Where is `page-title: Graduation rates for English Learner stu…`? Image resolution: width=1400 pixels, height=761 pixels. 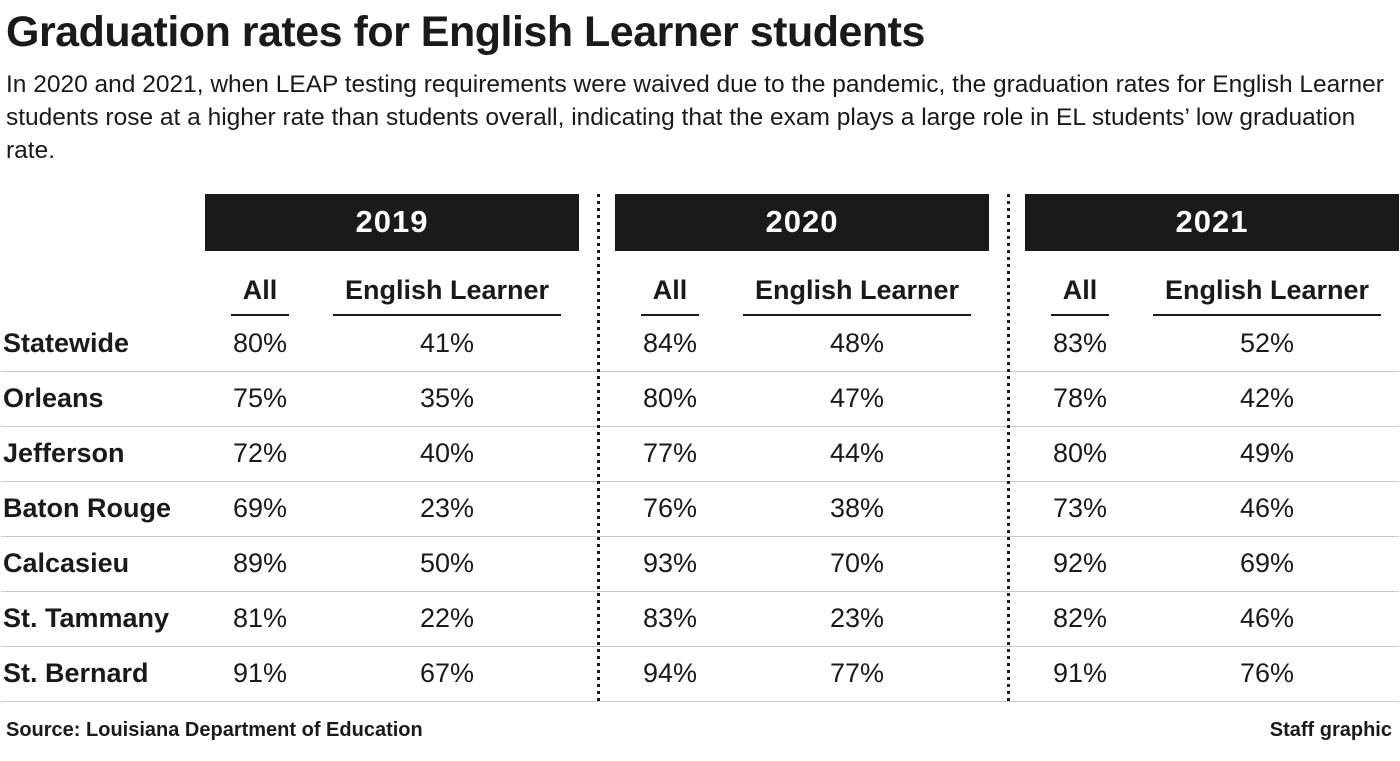 page-title: Graduation rates for English Learner stu… is located at coordinates (465, 32).